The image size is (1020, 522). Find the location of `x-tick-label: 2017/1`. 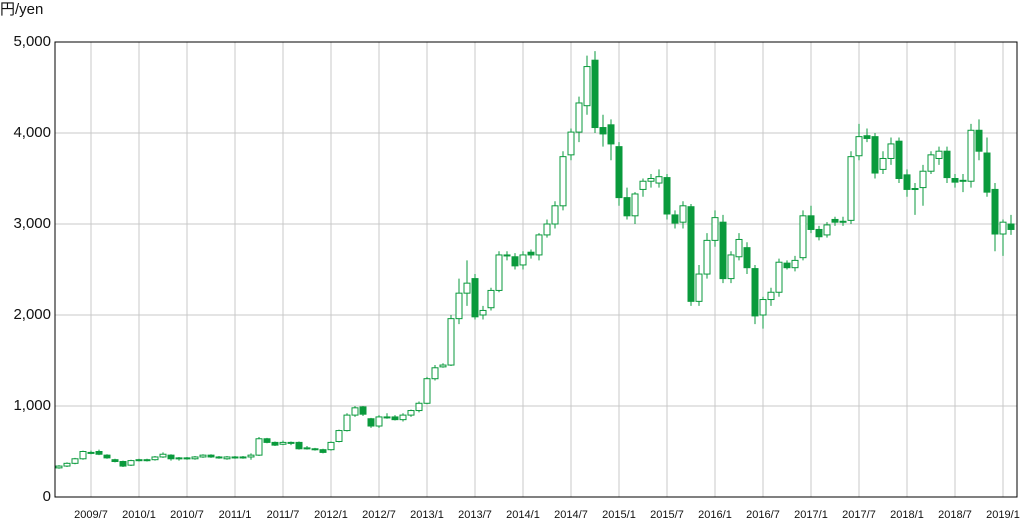

x-tick-label: 2017/1 is located at coordinates (811, 515).